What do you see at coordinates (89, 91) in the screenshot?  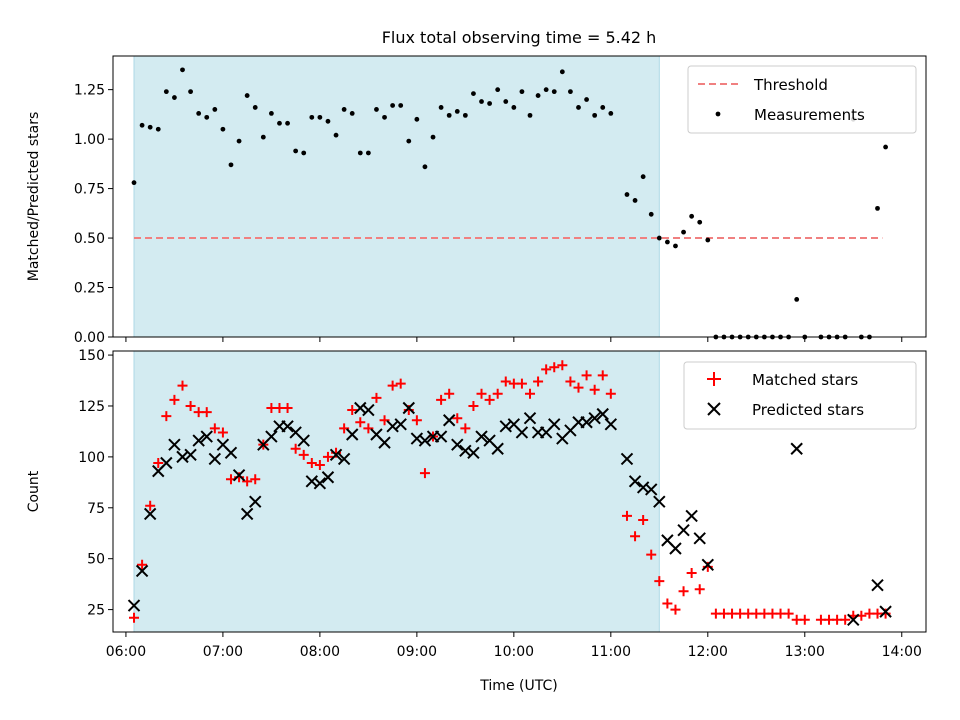 I see `y-tick-label: 1.25` at bounding box center [89, 91].